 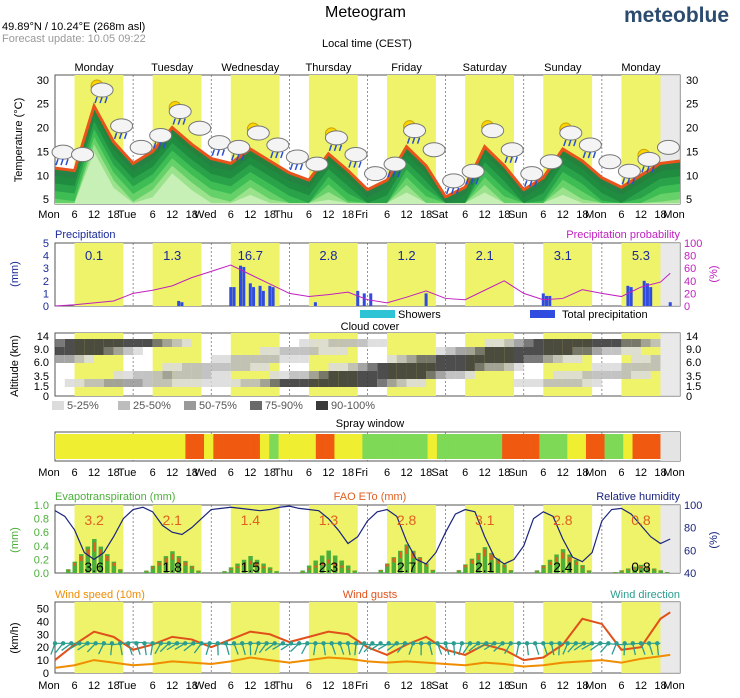 What do you see at coordinates (692, 81) in the screenshot?
I see `temp-y-tick-right: 30` at bounding box center [692, 81].